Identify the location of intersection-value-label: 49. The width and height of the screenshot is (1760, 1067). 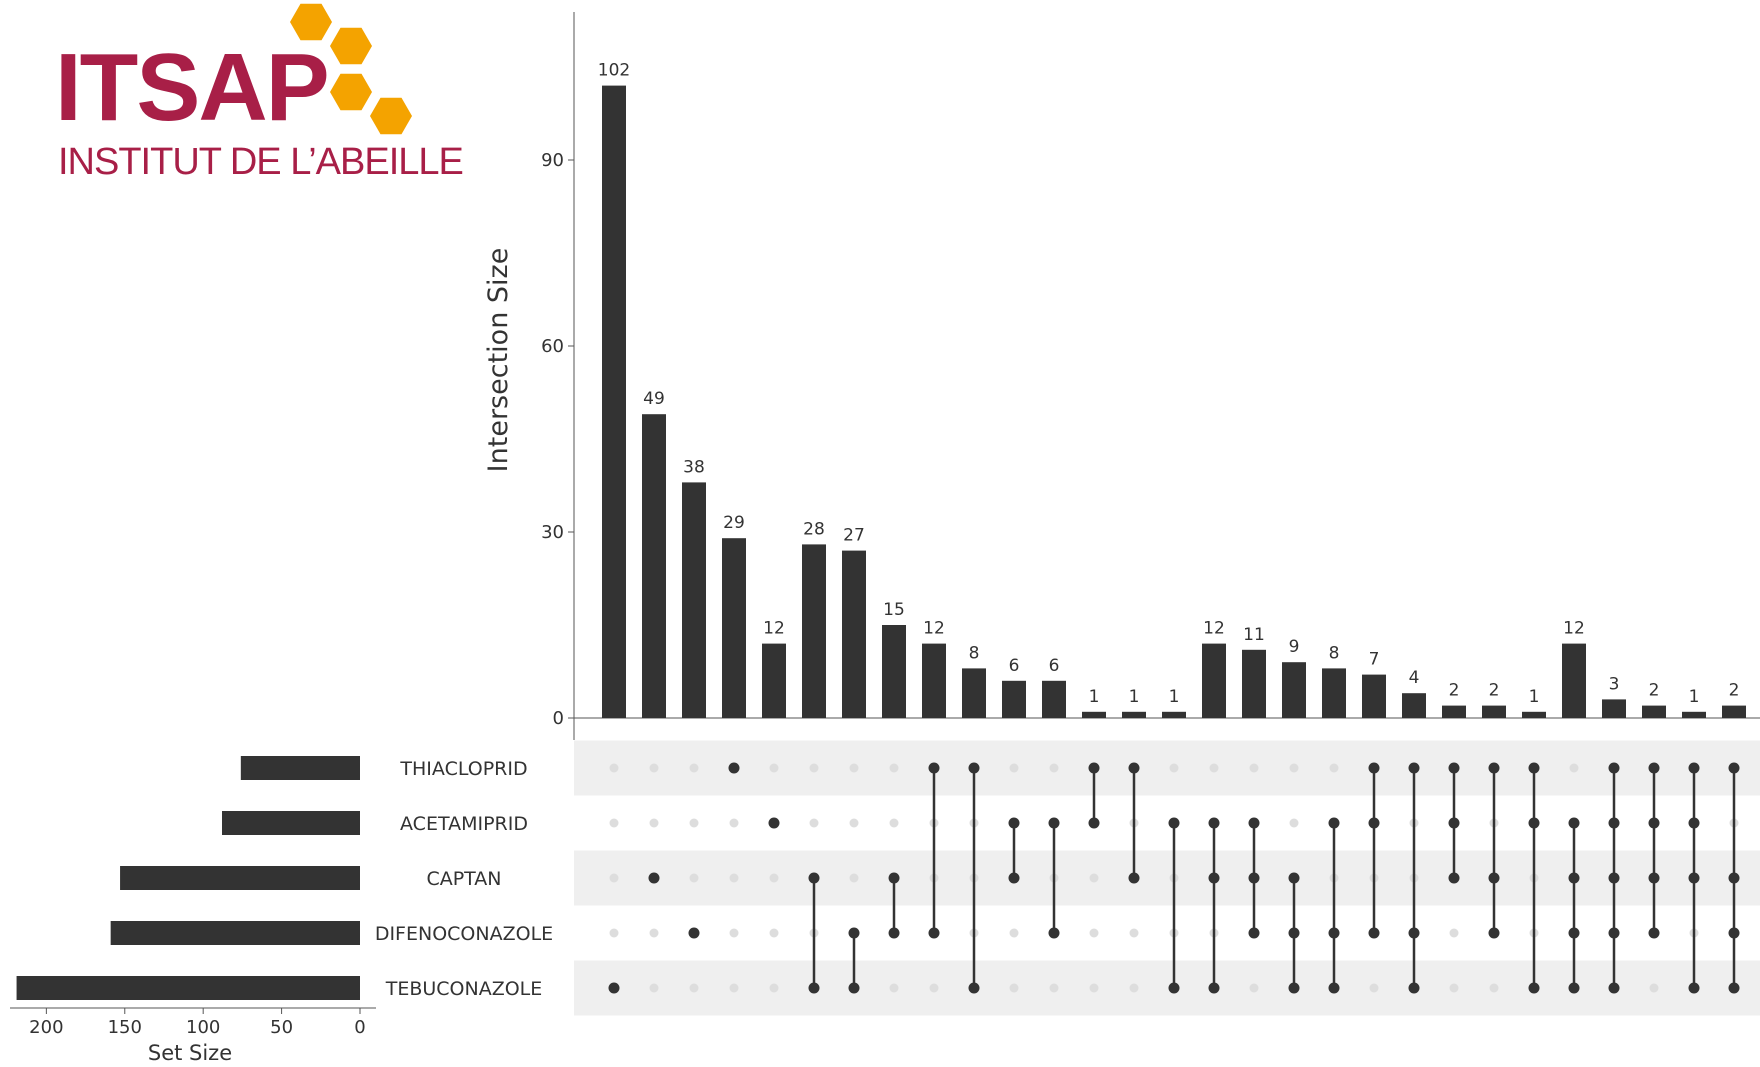
(654, 399).